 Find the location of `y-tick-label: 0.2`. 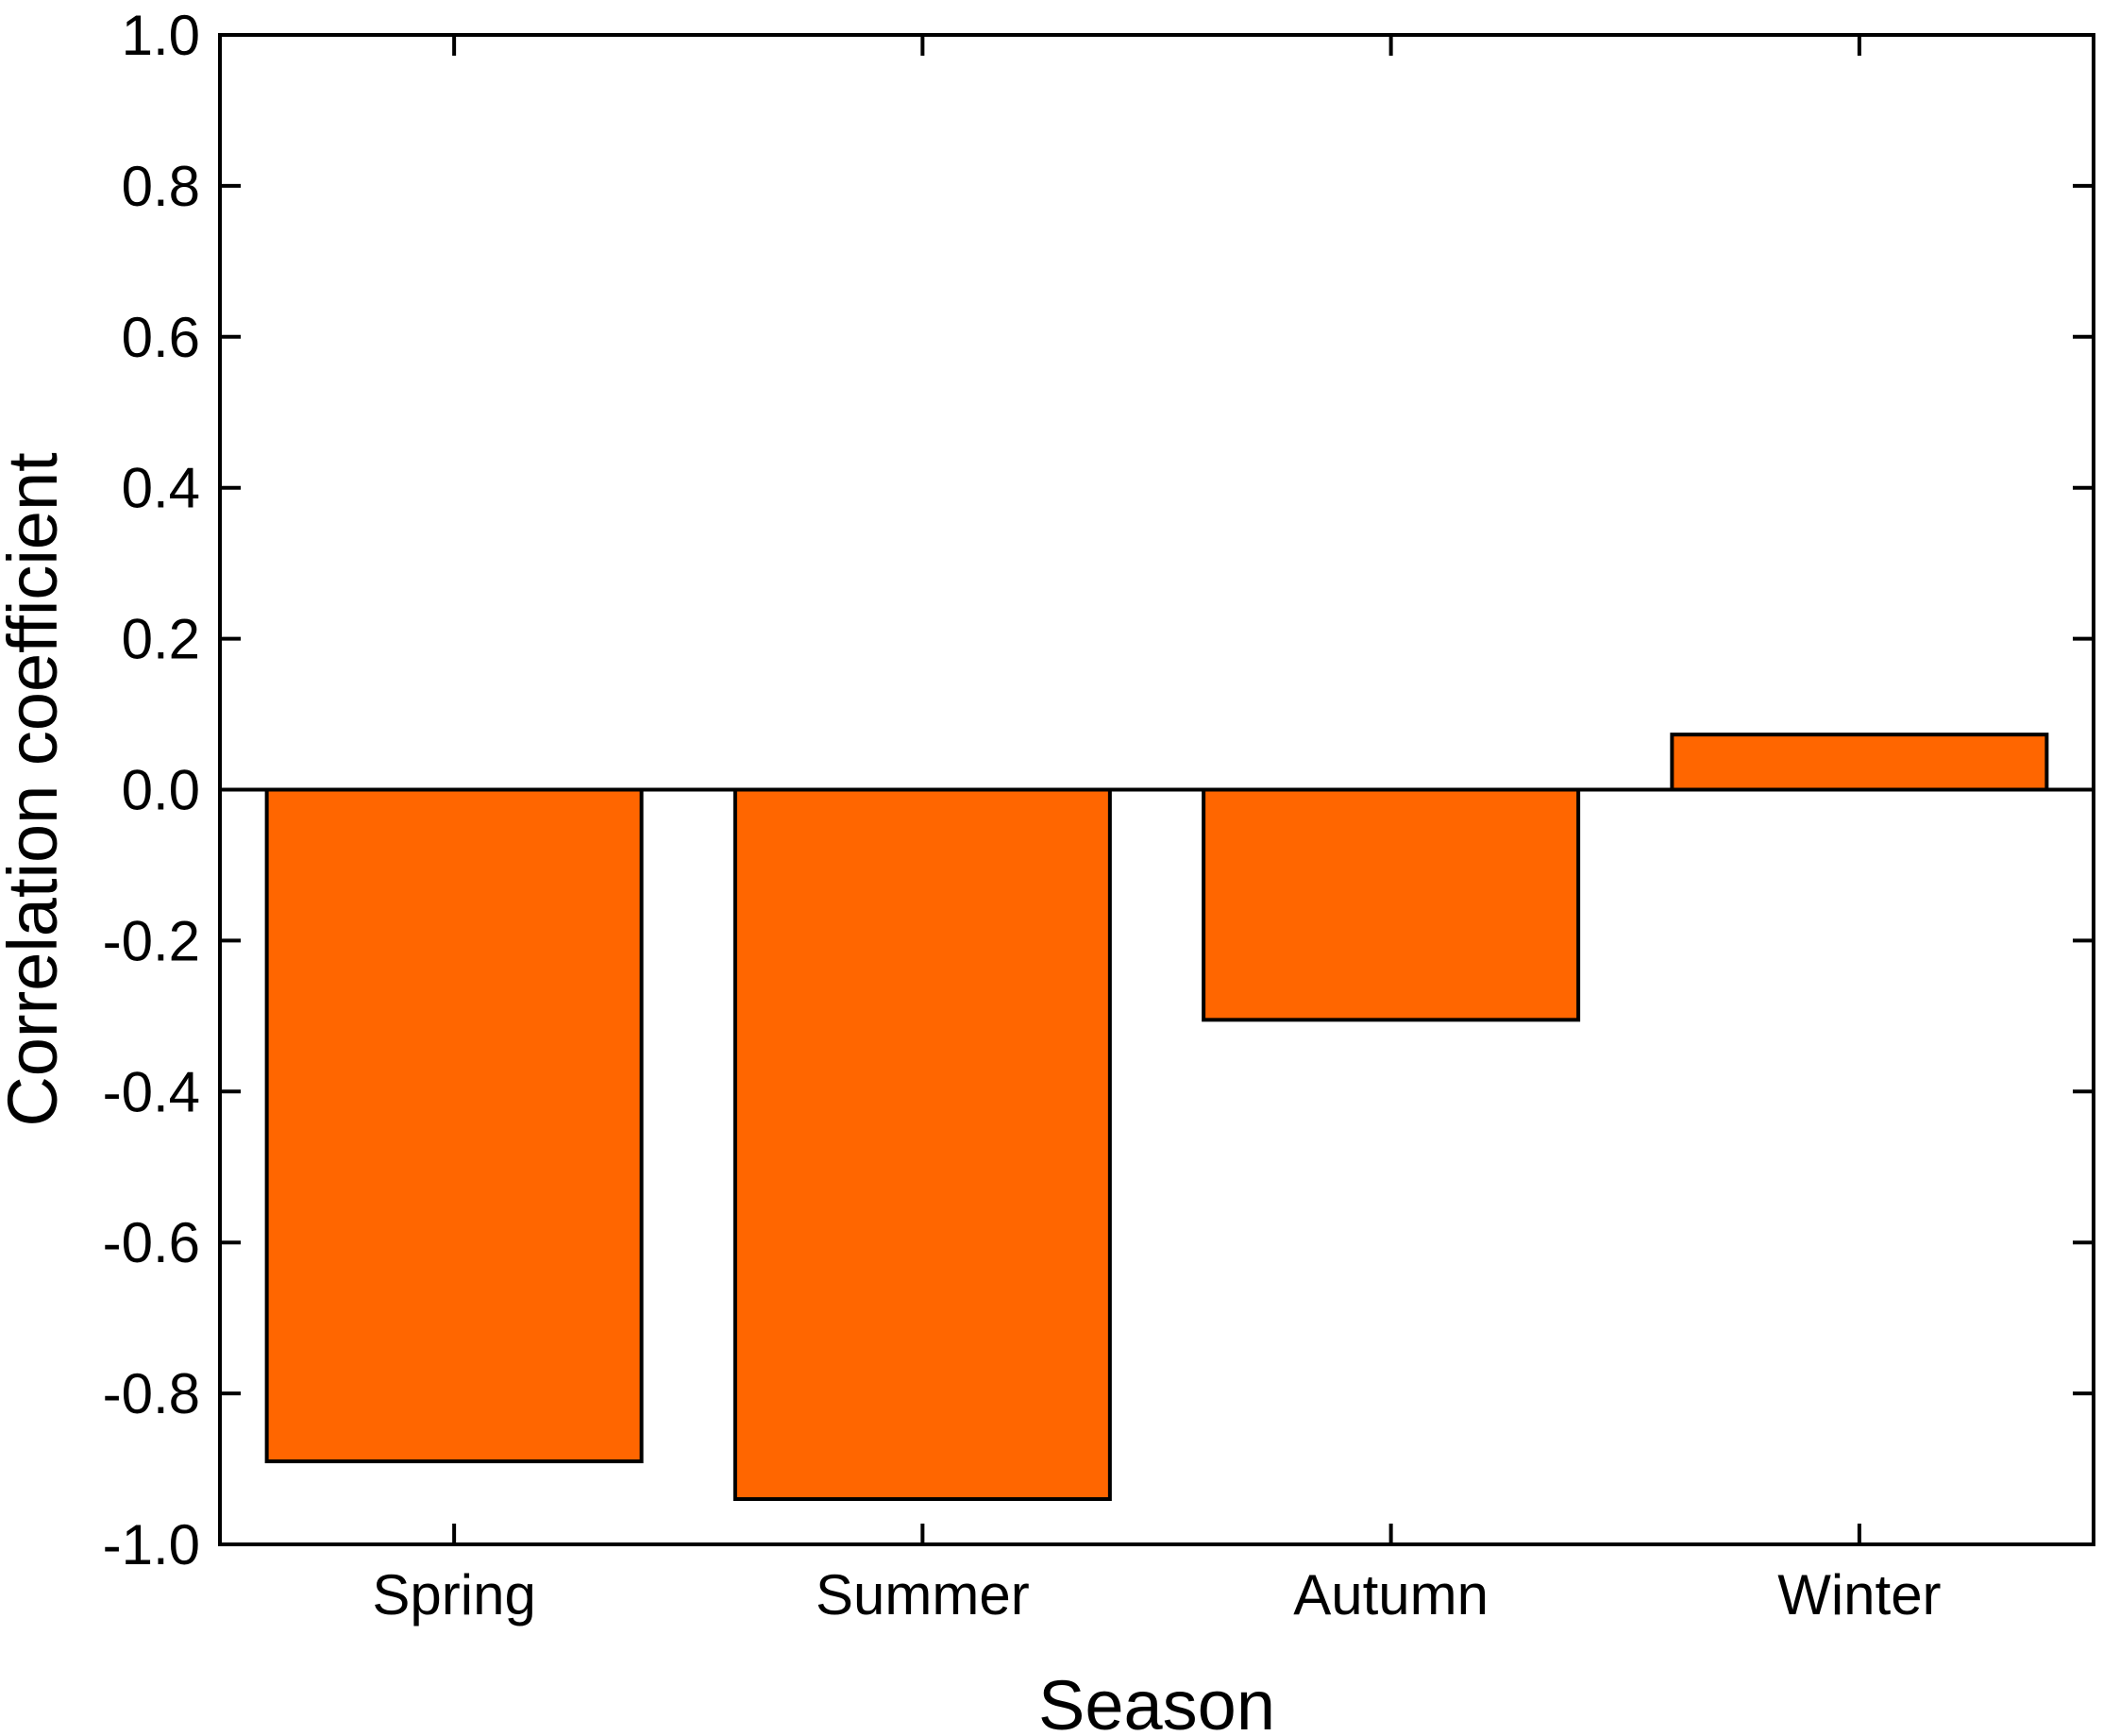

y-tick-label: 0.2 is located at coordinates (161, 640).